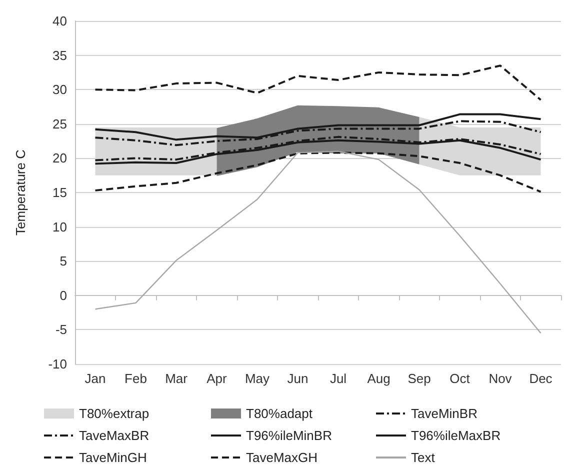 This screenshot has height=473, width=571. I want to click on x-tick-label: Aug, so click(378, 378).